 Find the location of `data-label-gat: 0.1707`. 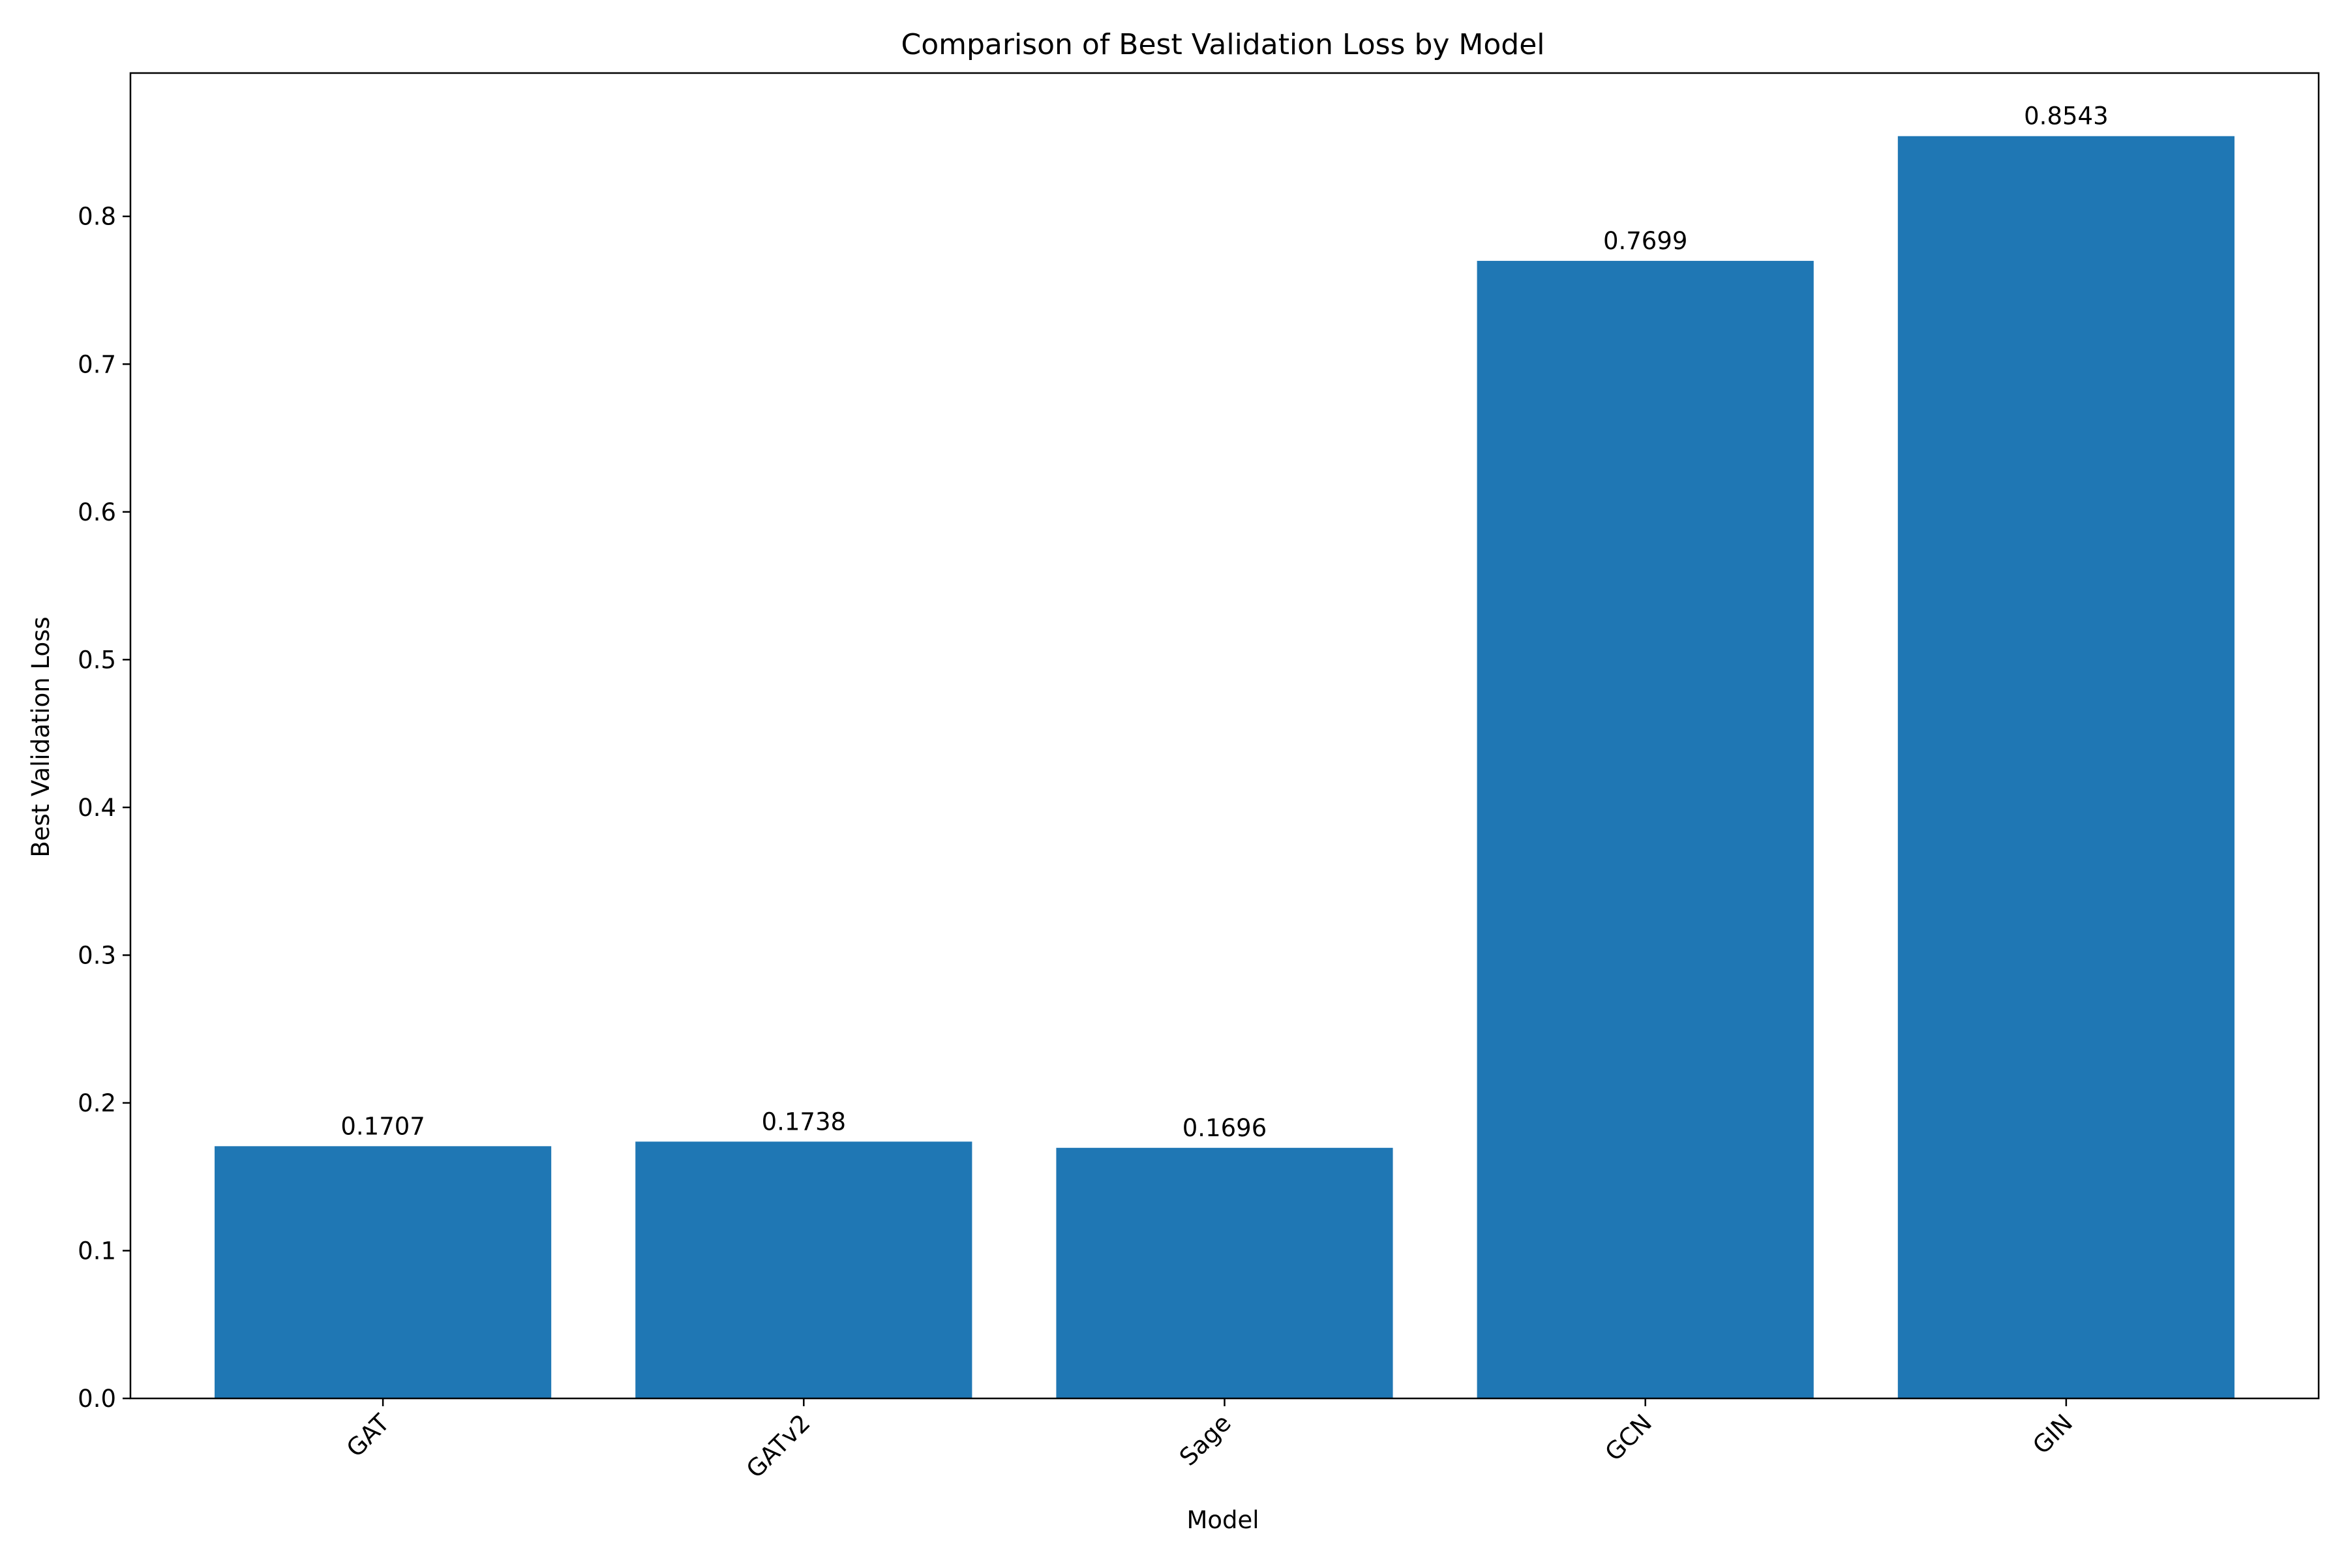

data-label-gat: 0.1707 is located at coordinates (383, 1126).